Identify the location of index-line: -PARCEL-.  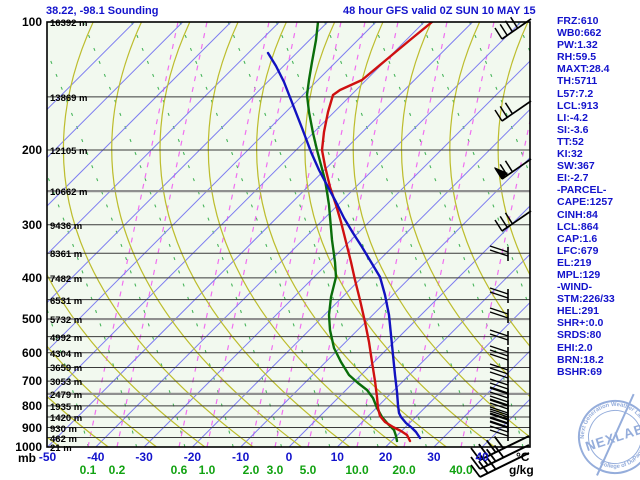
(582, 190).